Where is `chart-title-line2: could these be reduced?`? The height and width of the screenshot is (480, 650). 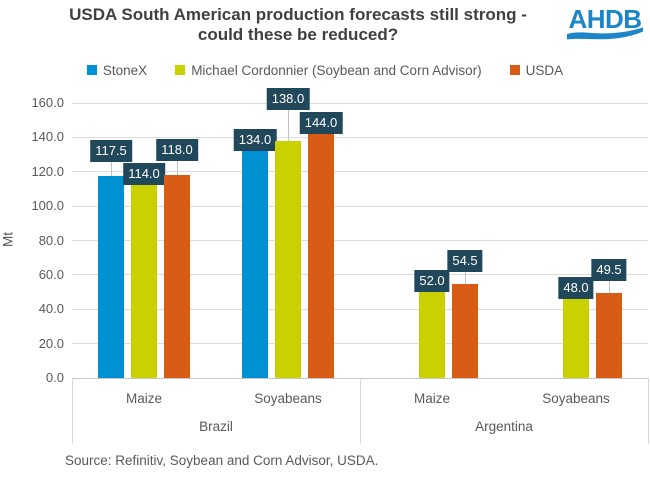
chart-title-line2: could these be reduced? is located at coordinates (298, 34).